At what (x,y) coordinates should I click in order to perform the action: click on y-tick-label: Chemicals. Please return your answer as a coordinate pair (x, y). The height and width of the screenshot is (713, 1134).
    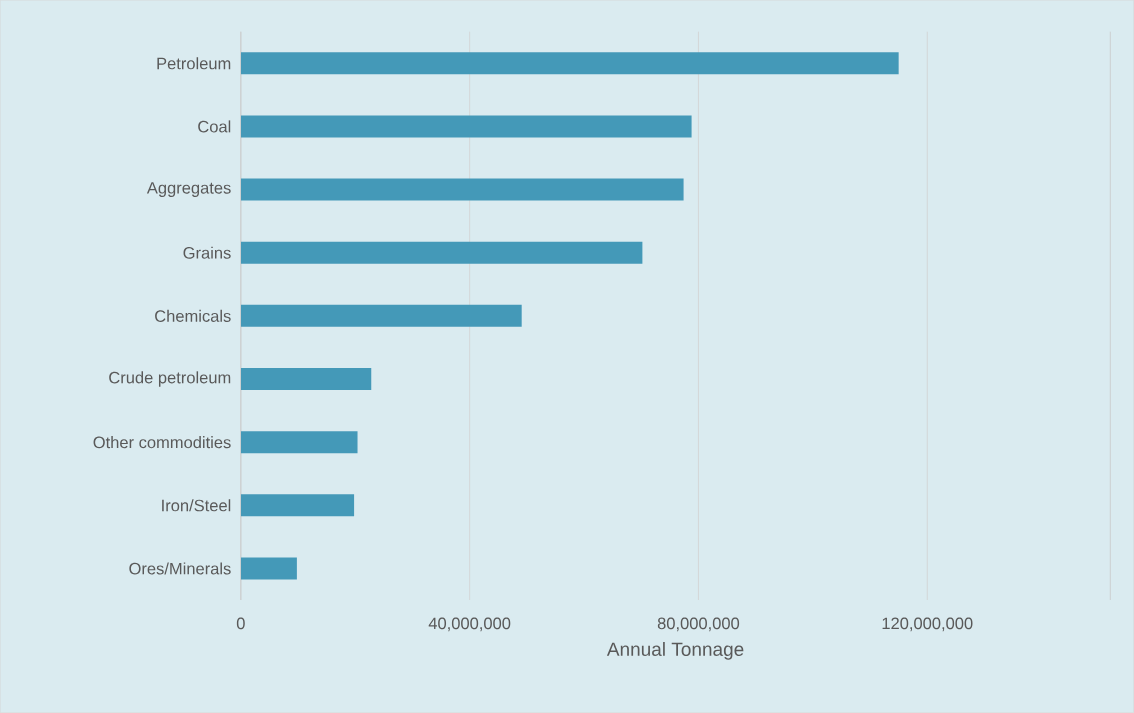
    Looking at the image, I should click on (193, 316).